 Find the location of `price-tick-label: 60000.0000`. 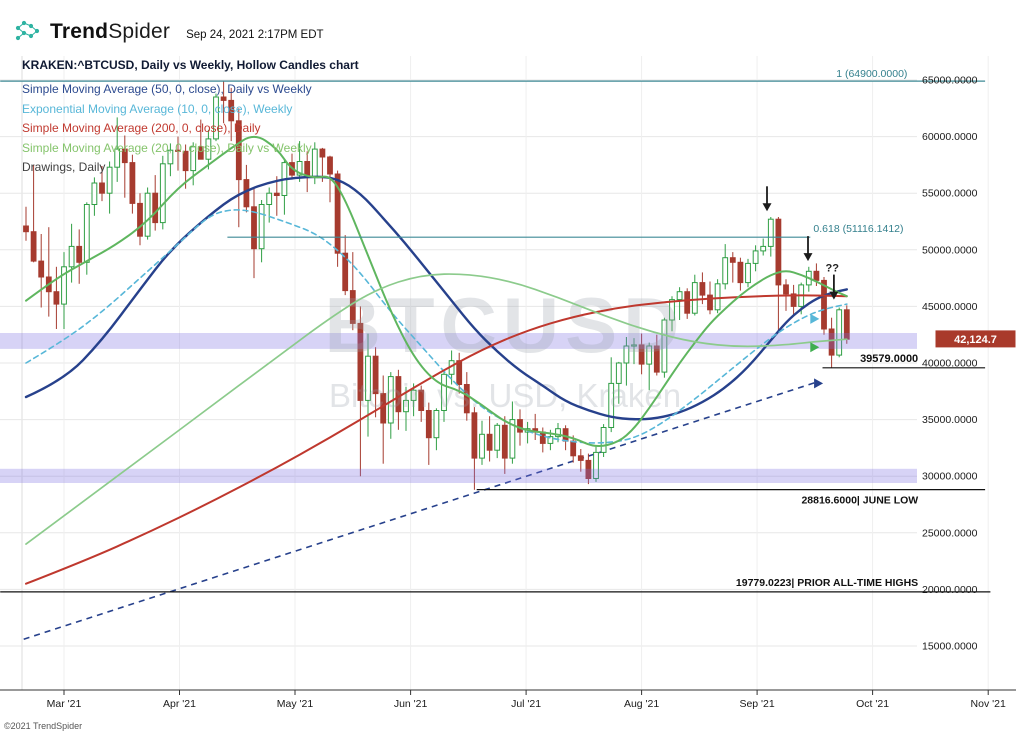

price-tick-label: 60000.0000 is located at coordinates (950, 137).